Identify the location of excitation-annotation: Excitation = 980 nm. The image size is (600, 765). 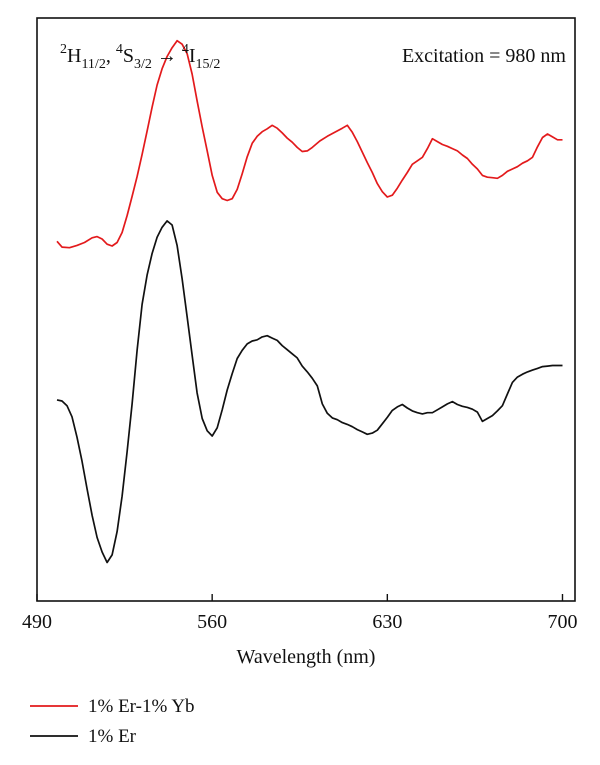
(484, 56).